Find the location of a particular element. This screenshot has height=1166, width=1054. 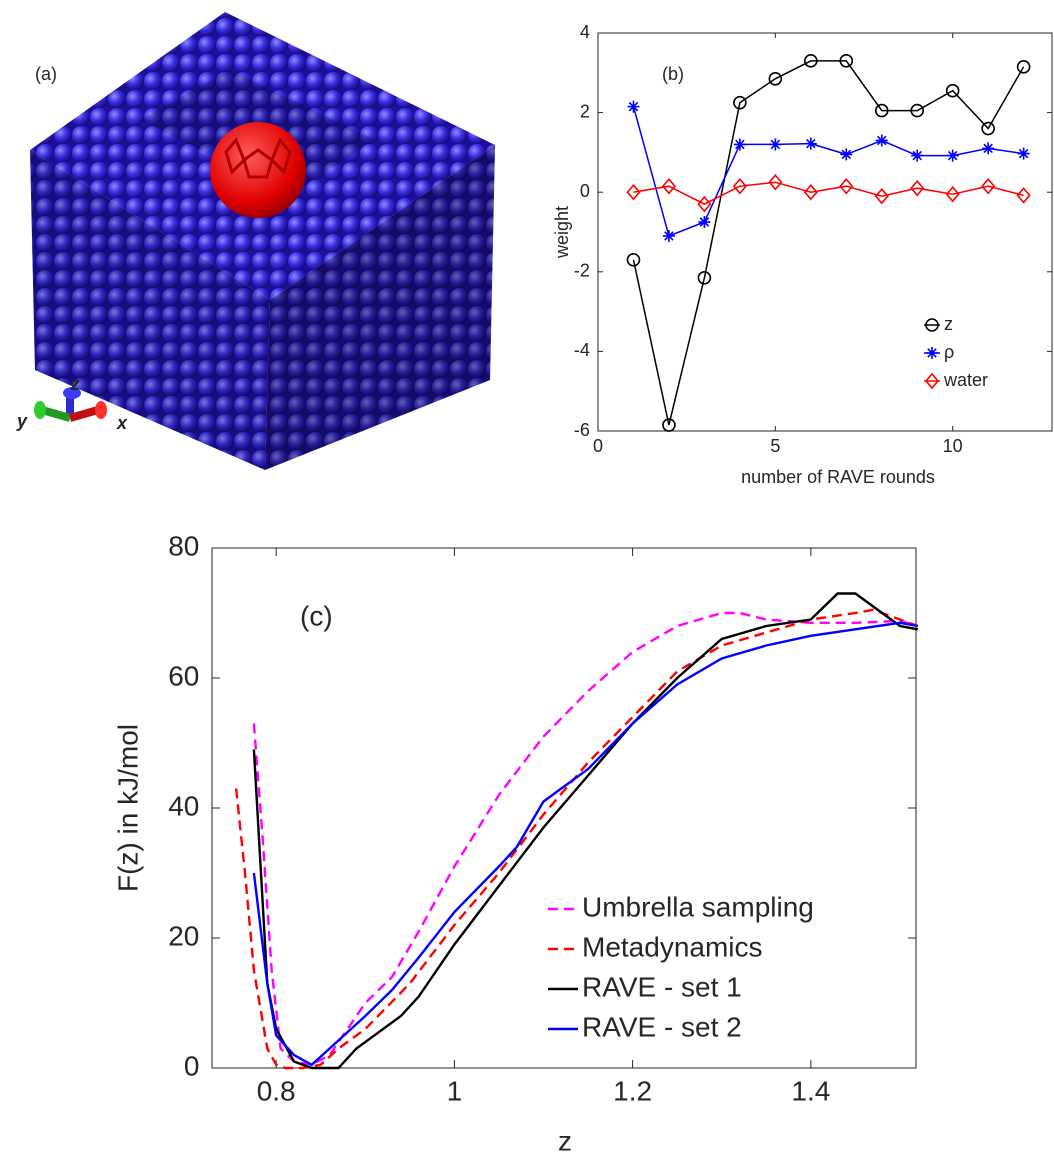

y-tick-label: 80 is located at coordinates (183, 545).